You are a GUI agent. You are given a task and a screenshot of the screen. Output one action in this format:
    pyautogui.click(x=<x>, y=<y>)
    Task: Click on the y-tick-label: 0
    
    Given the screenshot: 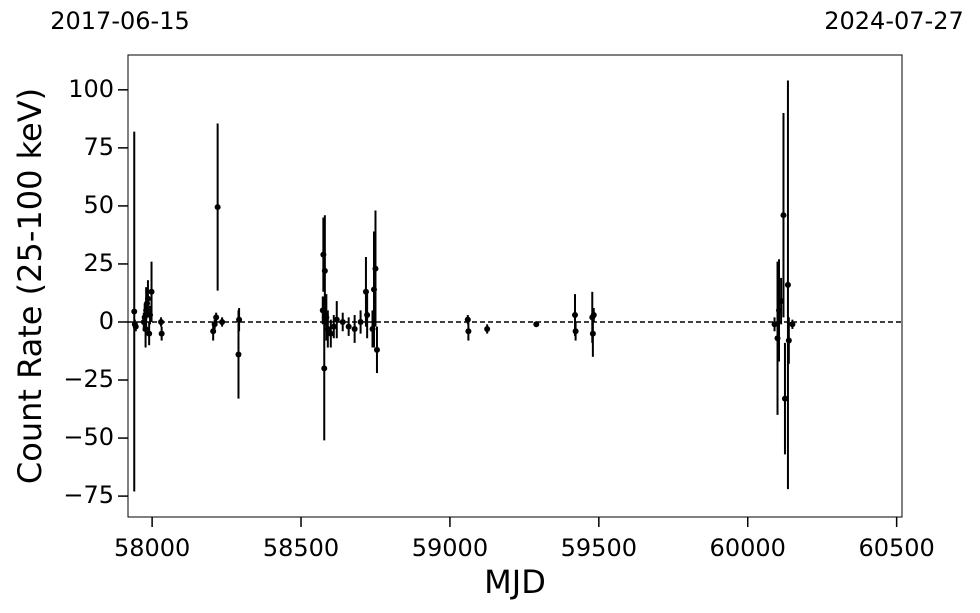 What is the action you would take?
    pyautogui.click(x=106, y=321)
    